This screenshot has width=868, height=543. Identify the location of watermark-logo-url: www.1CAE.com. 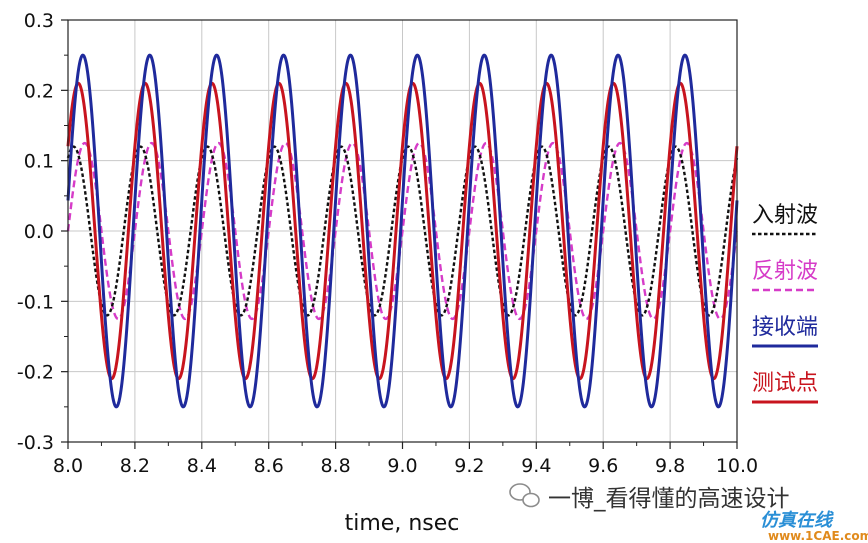
(818, 536).